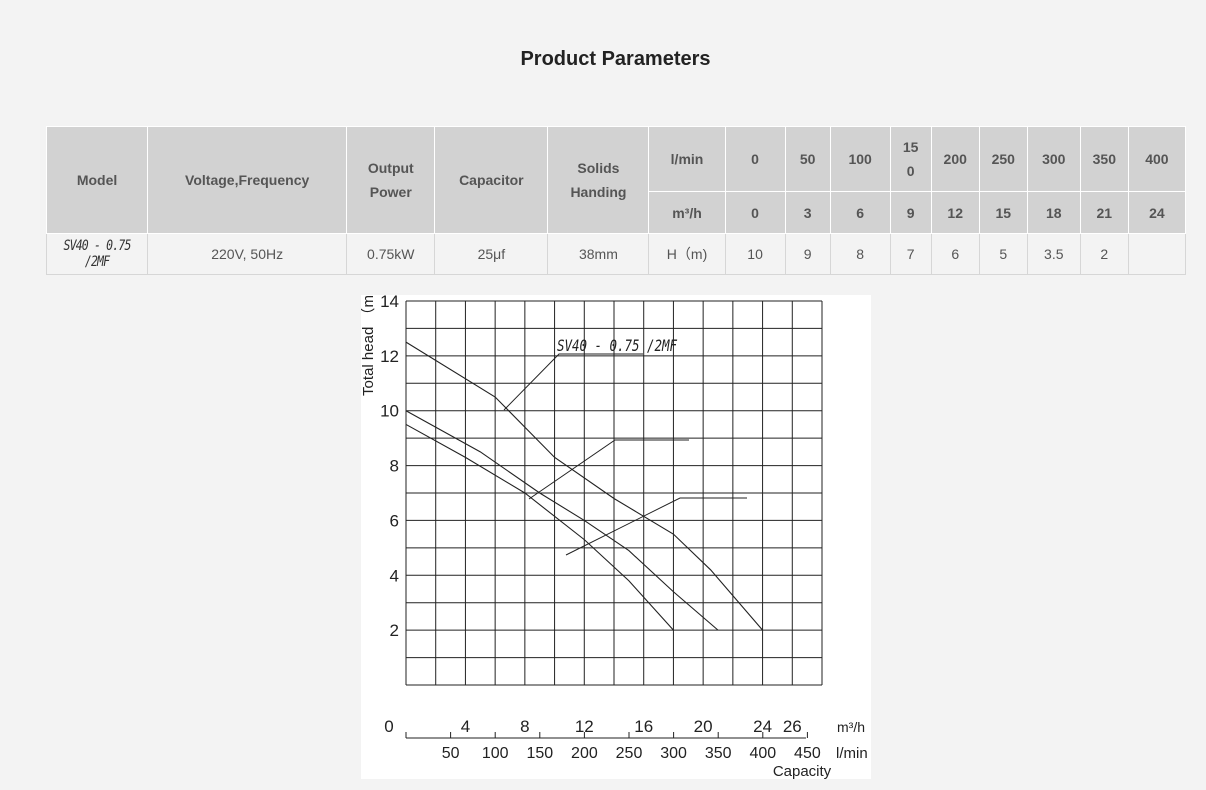 The width and height of the screenshot is (1206, 790). What do you see at coordinates (247, 180) in the screenshot?
I see `header-voltage: Voltage,Frequency` at bounding box center [247, 180].